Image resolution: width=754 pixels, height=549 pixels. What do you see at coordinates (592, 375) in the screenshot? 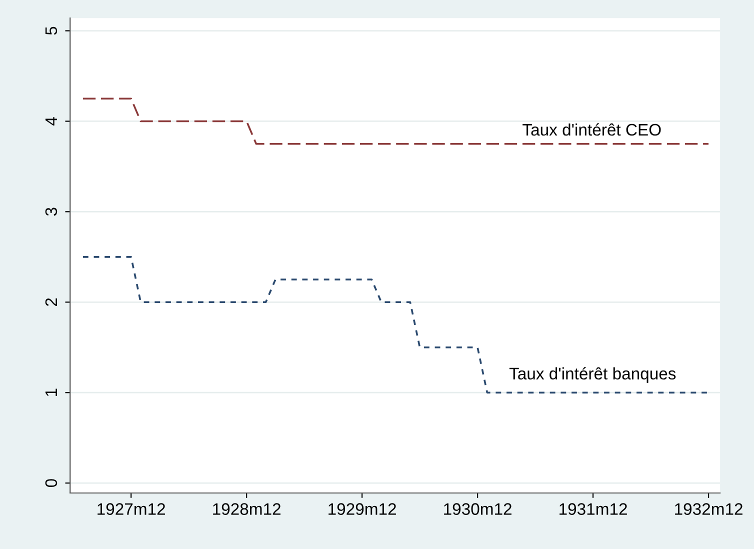
I see `annotation: Taux d'intérêt banques` at bounding box center [592, 375].